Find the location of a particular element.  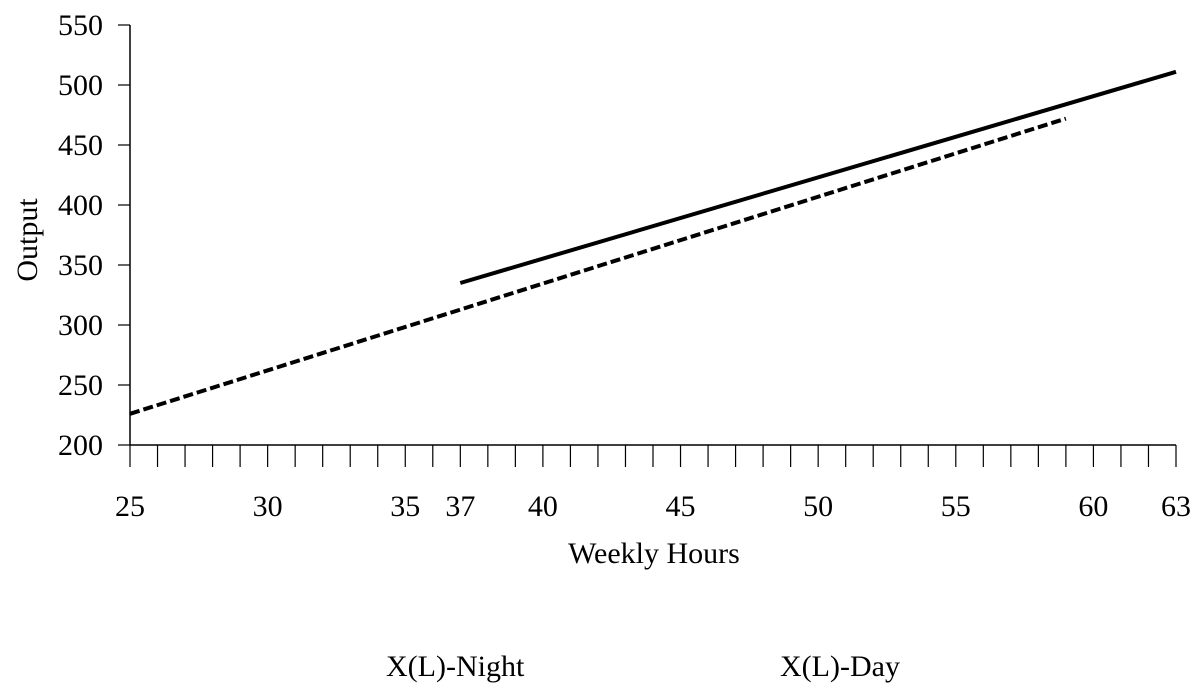

y-axis-title: Output is located at coordinates (27, 240).